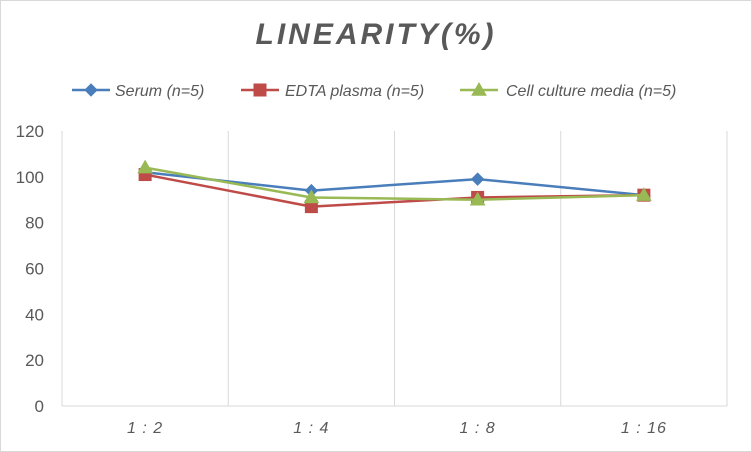 The image size is (752, 452). Describe the element at coordinates (34, 314) in the screenshot. I see `y-tick-label: 40` at that location.